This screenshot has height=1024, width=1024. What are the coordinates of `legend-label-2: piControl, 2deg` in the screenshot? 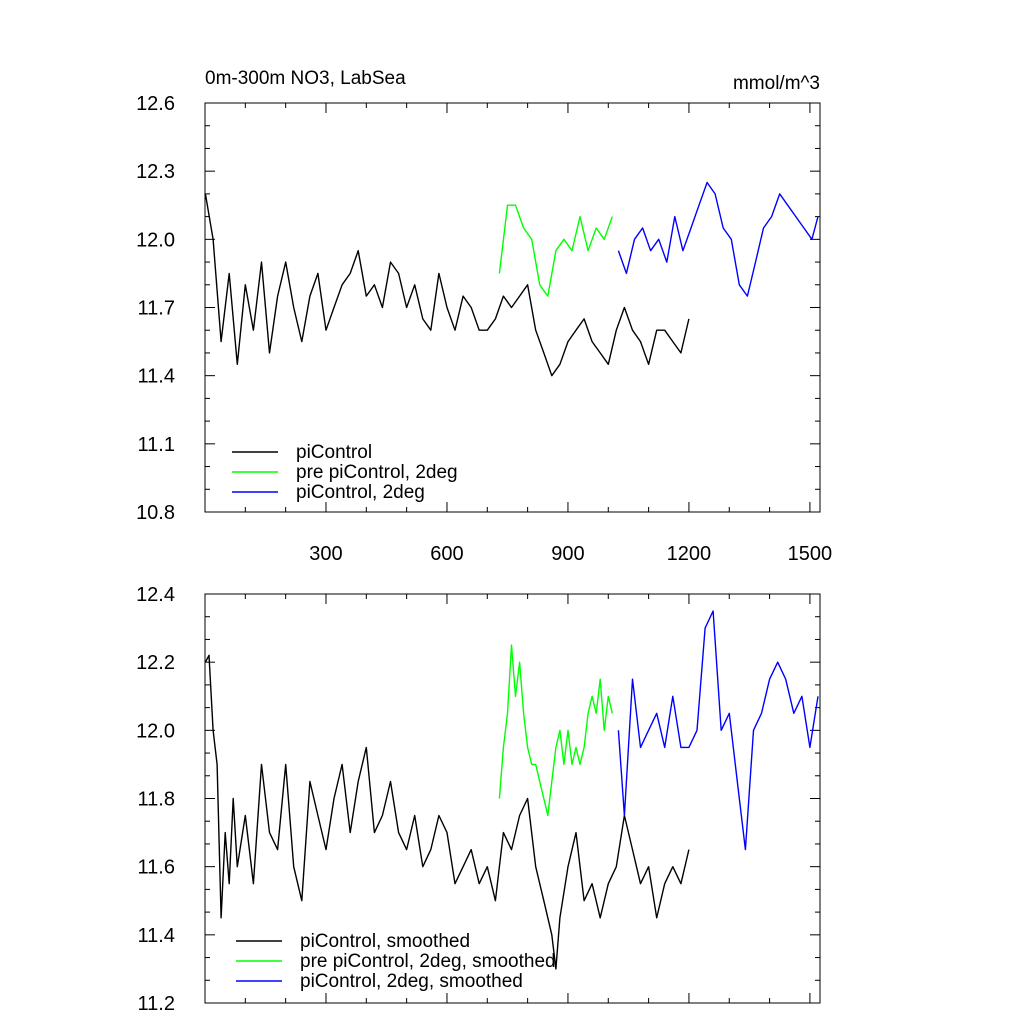 It's located at (360, 492).